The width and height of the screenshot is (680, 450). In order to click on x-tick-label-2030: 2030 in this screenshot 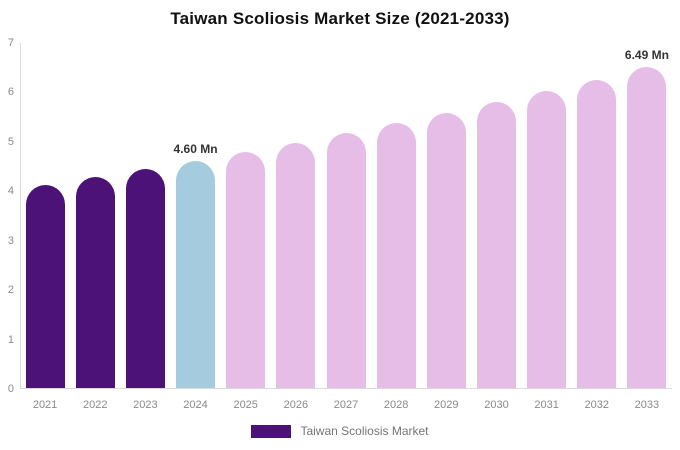, I will do `click(496, 405)`.